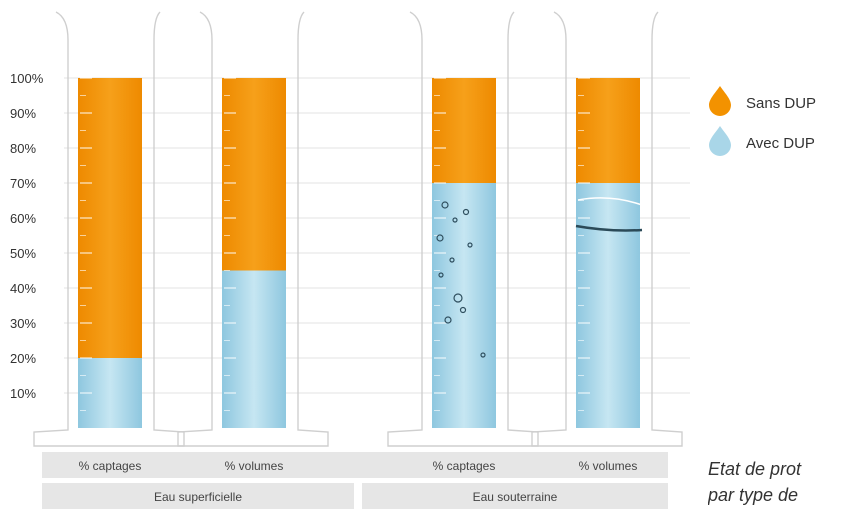 This screenshot has height=510, width=852. Describe the element at coordinates (23, 323) in the screenshot. I see `y-tick-label: 30%` at that location.